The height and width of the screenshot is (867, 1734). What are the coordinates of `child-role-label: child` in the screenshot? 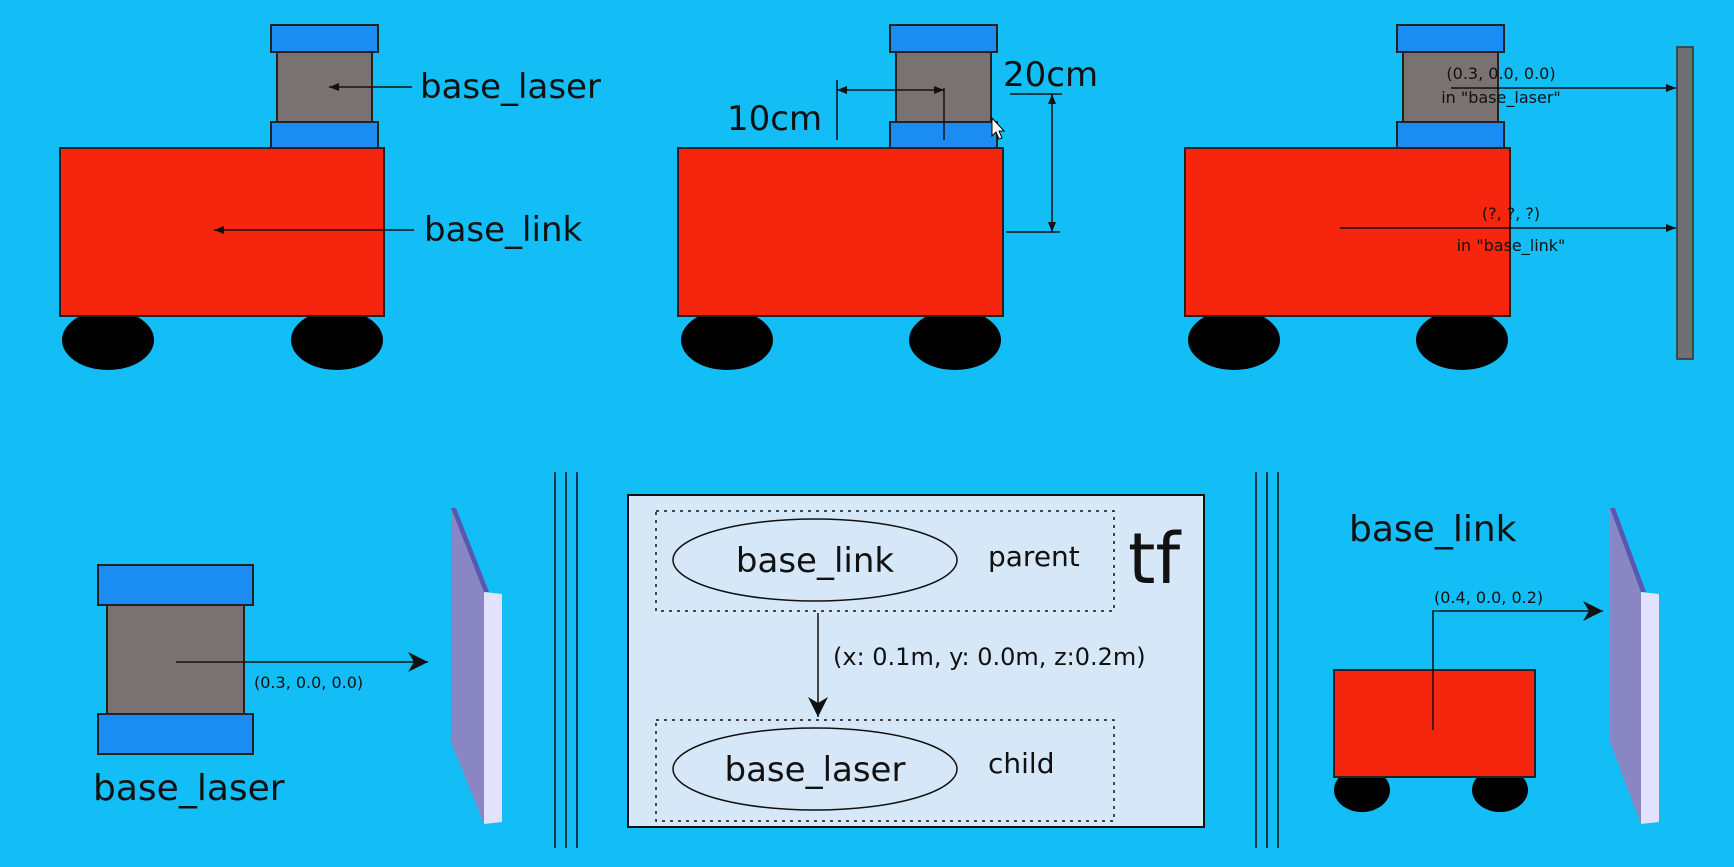 It's located at (1021, 763).